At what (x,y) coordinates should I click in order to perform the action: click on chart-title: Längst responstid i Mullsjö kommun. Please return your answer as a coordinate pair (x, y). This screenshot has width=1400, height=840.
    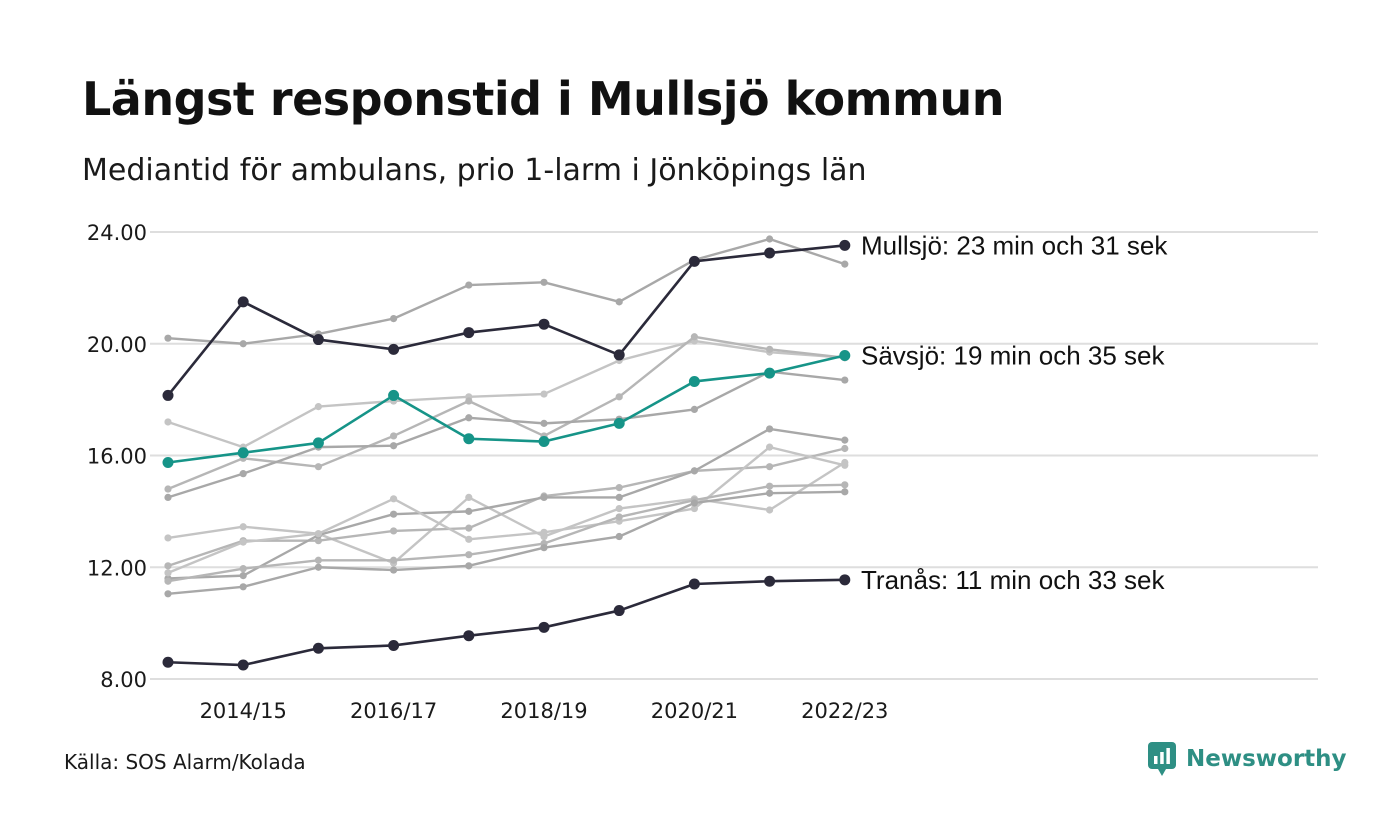
    Looking at the image, I should click on (543, 99).